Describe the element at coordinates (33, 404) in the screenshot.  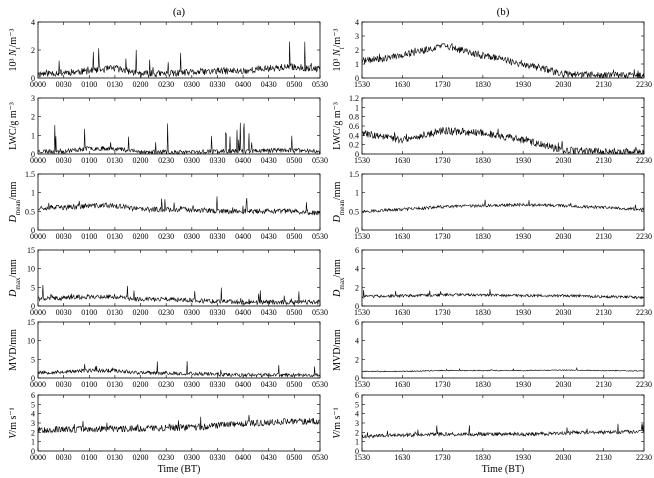
I see `y-tick-label: 5` at that location.